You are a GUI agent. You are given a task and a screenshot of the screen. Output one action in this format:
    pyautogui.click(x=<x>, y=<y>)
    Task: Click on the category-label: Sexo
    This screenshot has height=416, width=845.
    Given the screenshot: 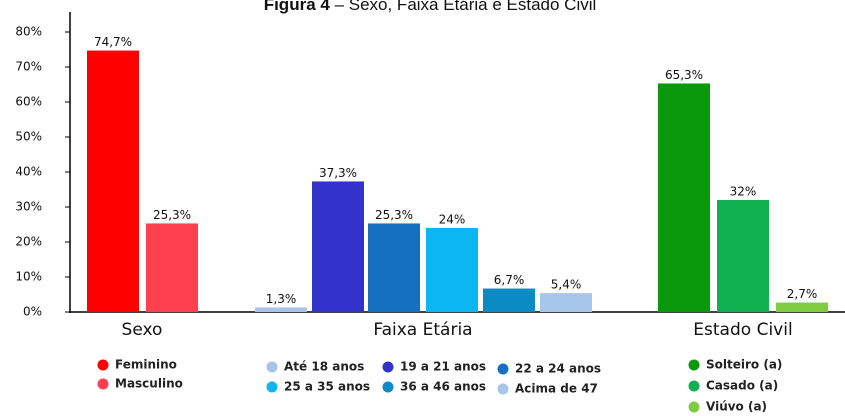 What is the action you would take?
    pyautogui.click(x=142, y=330)
    